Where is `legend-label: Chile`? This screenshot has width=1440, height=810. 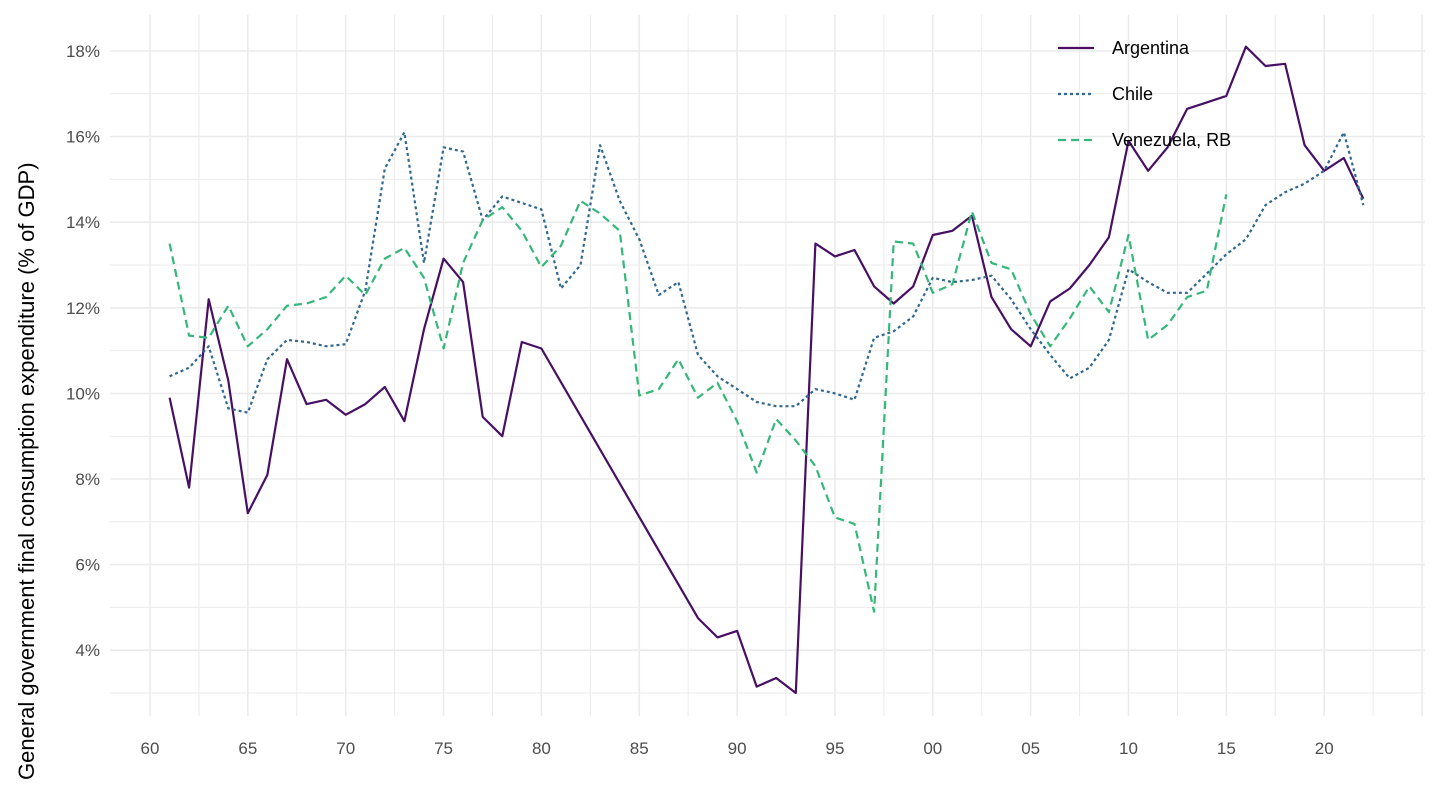
legend-label: Chile is located at coordinates (1132, 94).